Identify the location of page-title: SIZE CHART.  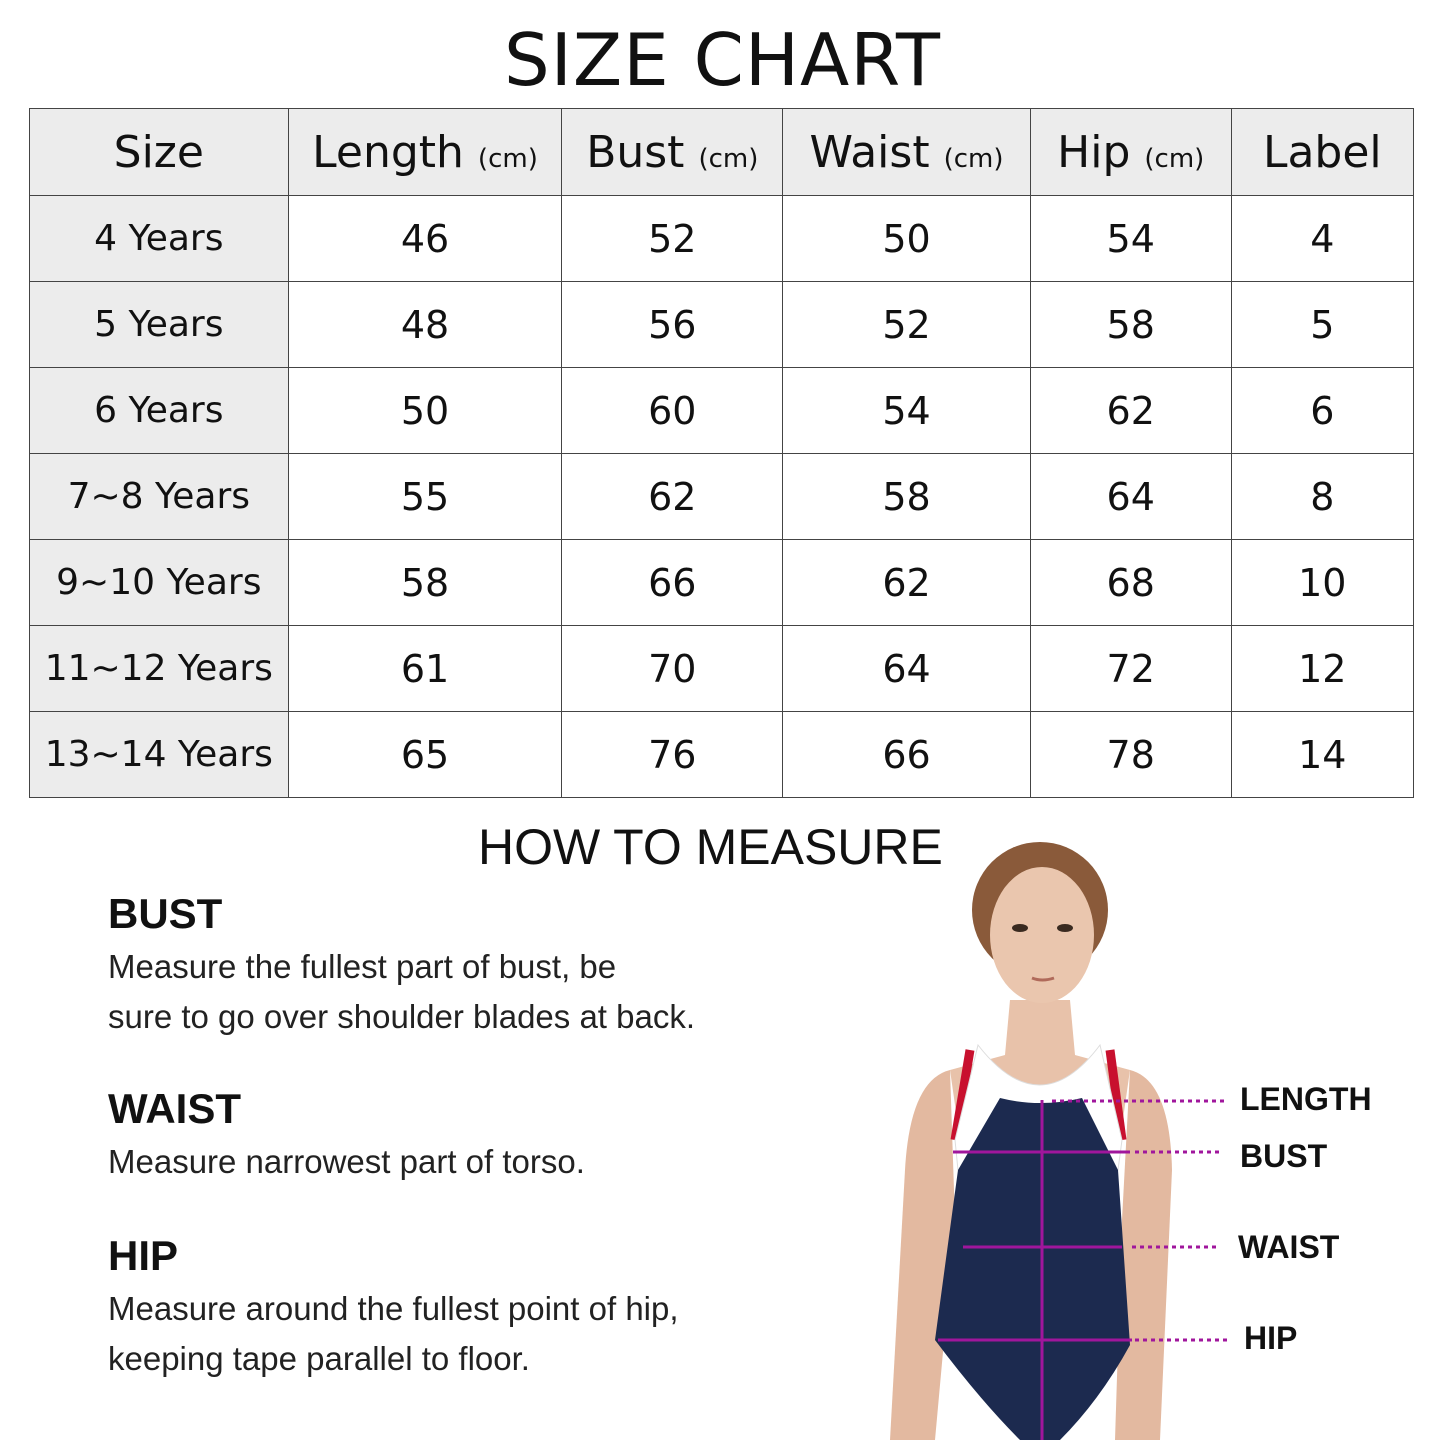
(722, 60).